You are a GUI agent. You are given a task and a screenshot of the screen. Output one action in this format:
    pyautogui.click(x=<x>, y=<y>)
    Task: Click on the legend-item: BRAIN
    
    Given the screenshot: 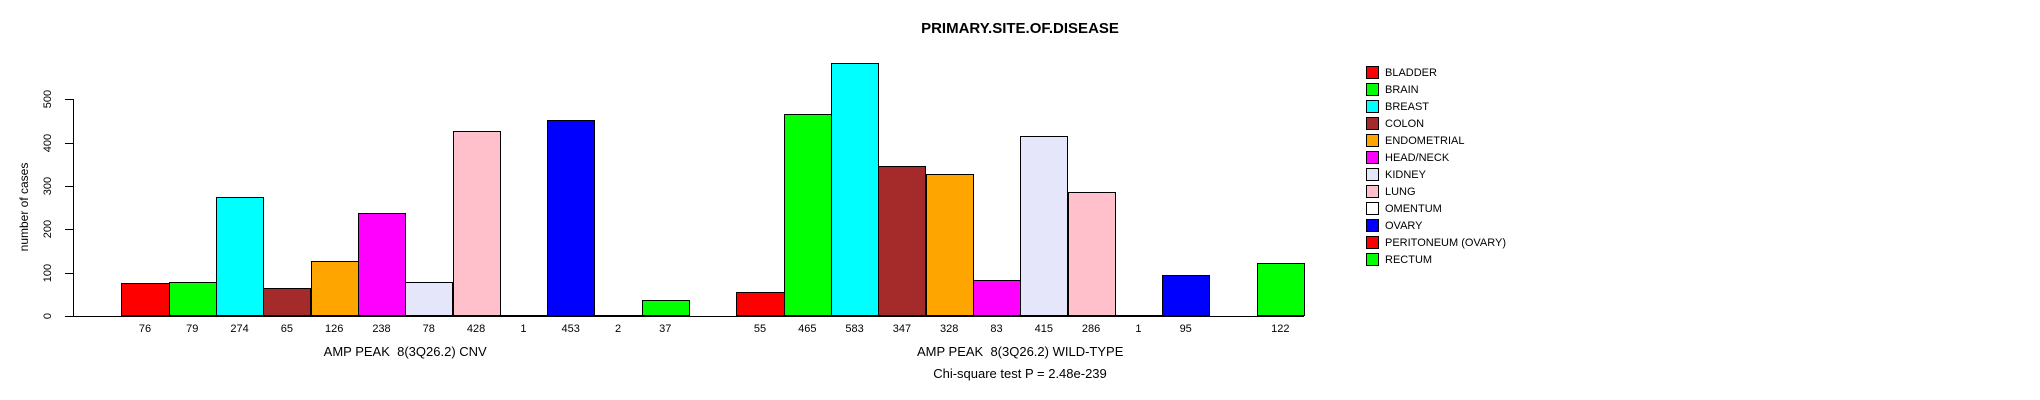 What is the action you would take?
    pyautogui.click(x=1436, y=89)
    